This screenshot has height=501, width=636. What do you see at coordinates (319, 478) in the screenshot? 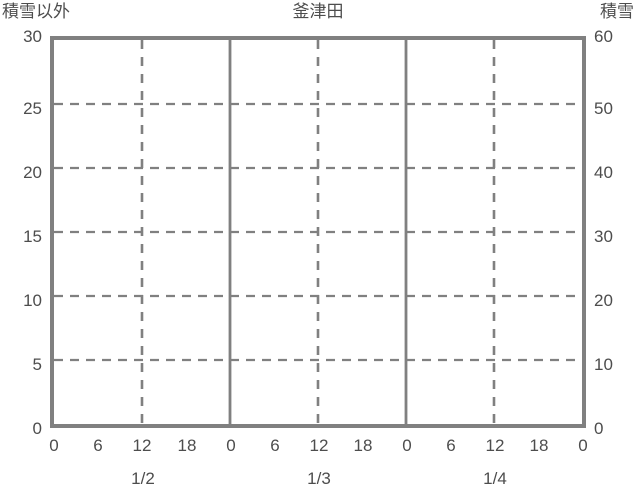
I see `day-label-2: 1/3` at bounding box center [319, 478].